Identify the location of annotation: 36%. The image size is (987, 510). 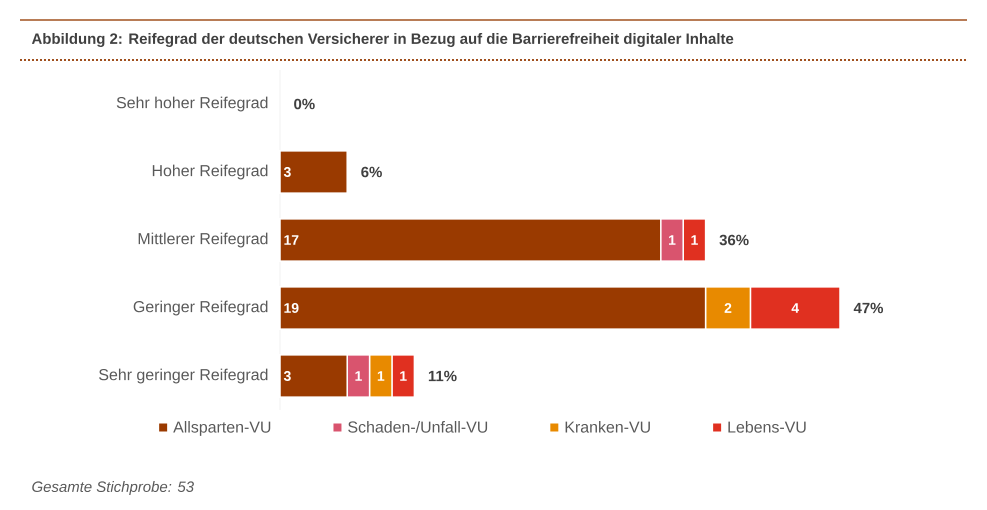
(734, 240).